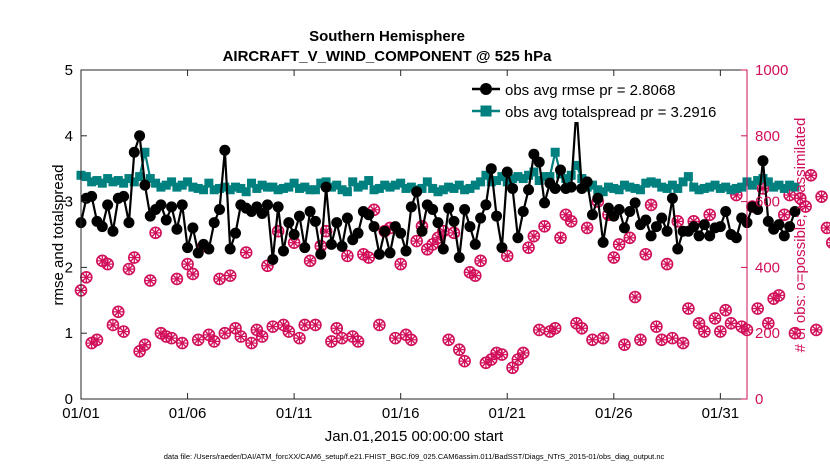  What do you see at coordinates (507, 413) in the screenshot?
I see `x-tick-label: 01/21` at bounding box center [507, 413].